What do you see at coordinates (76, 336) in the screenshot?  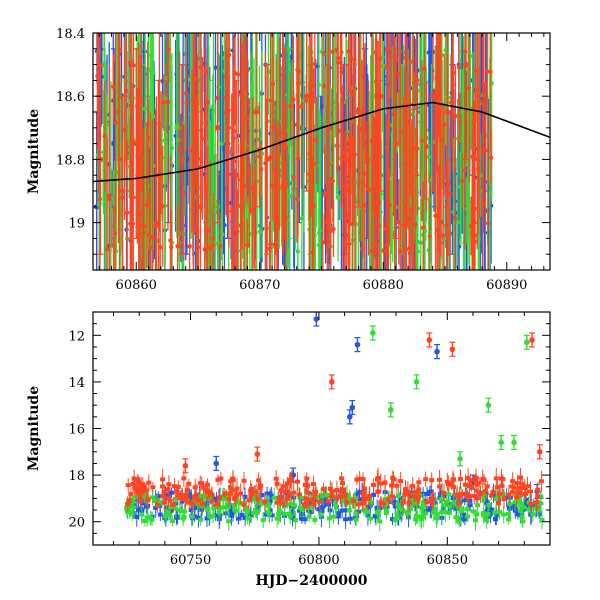 I see `y-tick-label: 12` at bounding box center [76, 336].